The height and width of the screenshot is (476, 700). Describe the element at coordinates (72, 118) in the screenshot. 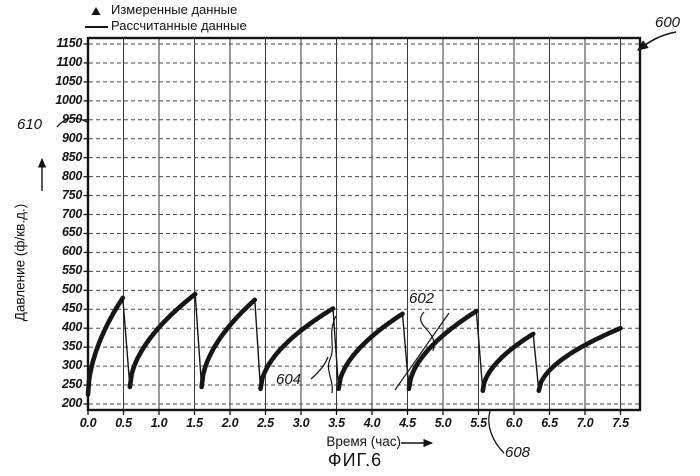

I see `y-tick-label: 950` at that location.